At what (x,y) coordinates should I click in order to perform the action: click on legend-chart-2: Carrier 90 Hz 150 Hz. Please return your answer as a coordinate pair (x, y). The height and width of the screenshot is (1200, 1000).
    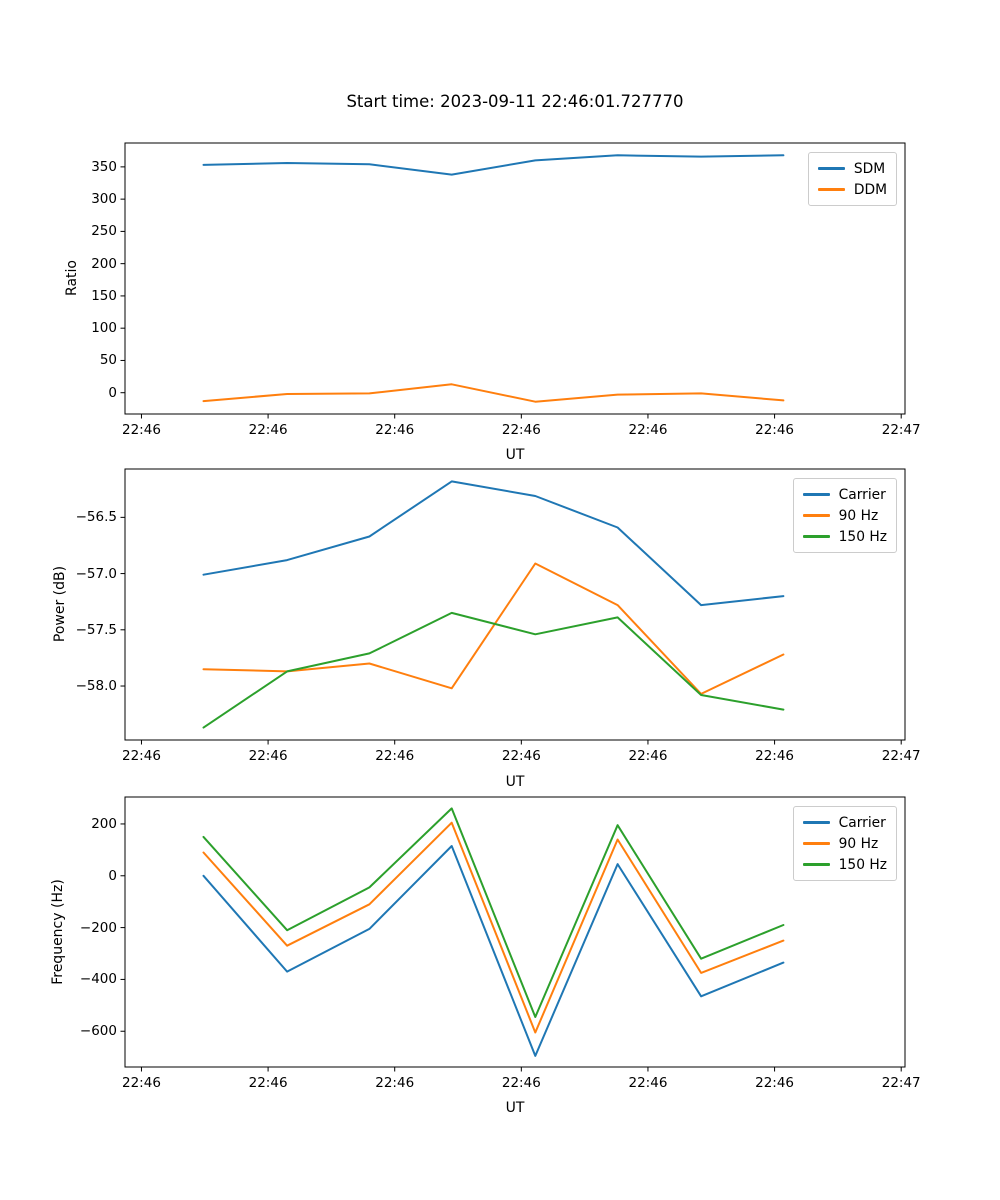
    Looking at the image, I should click on (844, 515).